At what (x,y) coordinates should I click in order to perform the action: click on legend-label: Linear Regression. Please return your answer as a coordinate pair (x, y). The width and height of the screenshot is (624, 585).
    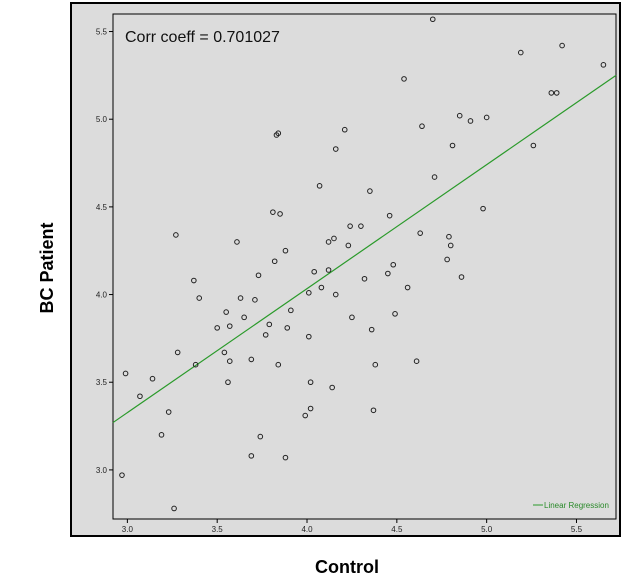
    Looking at the image, I should click on (576, 505).